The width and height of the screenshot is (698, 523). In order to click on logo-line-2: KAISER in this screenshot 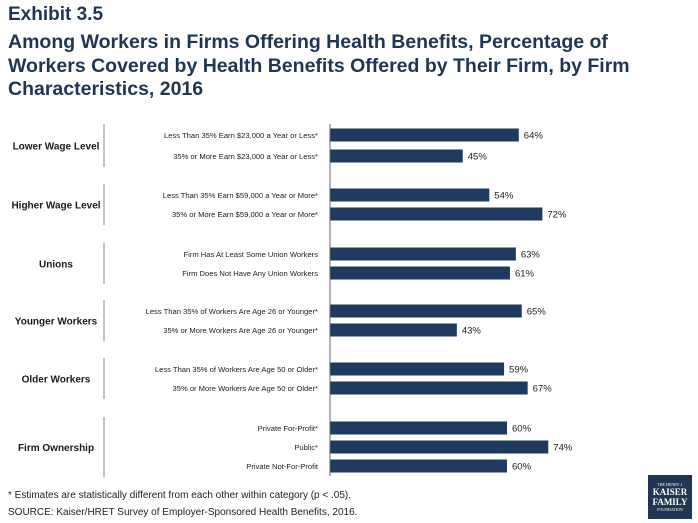, I will do `click(670, 492)`.